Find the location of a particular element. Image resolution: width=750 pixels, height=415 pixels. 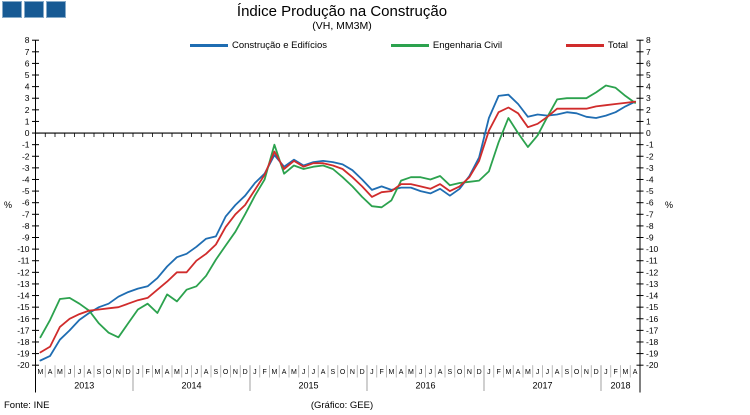

y-tick-label-right: -1 is located at coordinates (650, 145).